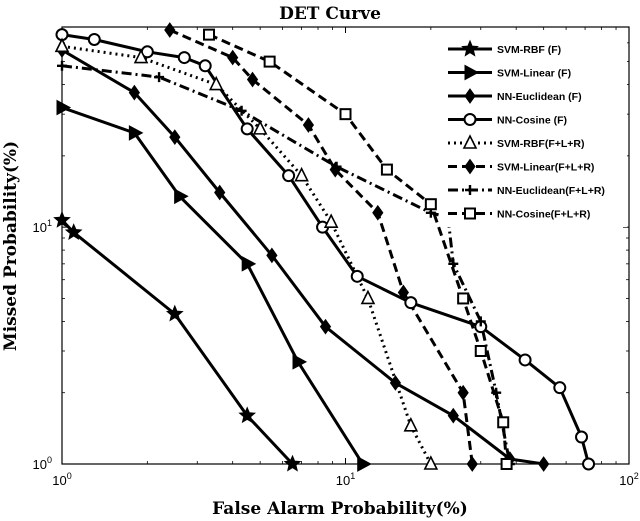 The image size is (640, 521). Describe the element at coordinates (539, 97) in the screenshot. I see `legend-label-2: NN-Euclidean (F)` at that location.